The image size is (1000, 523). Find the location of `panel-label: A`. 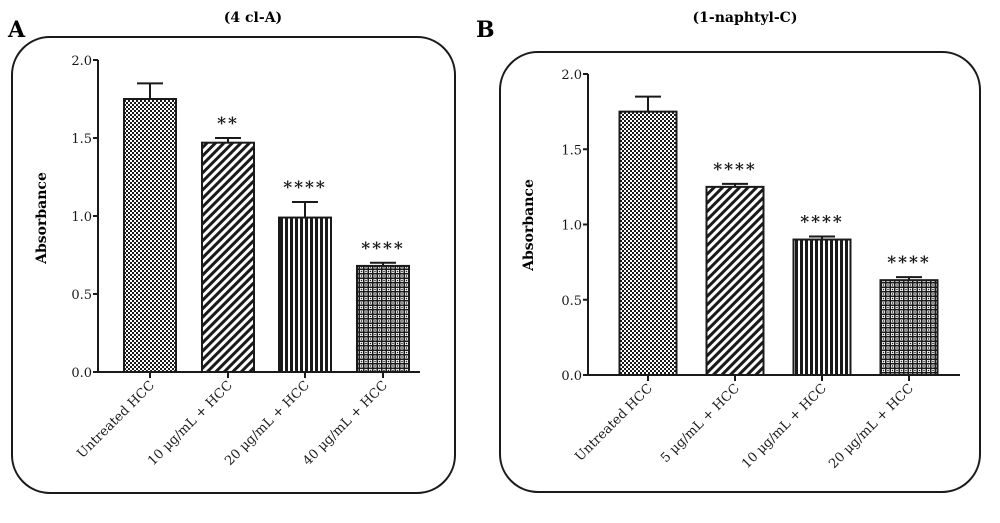

panel-label: A is located at coordinates (16, 30).